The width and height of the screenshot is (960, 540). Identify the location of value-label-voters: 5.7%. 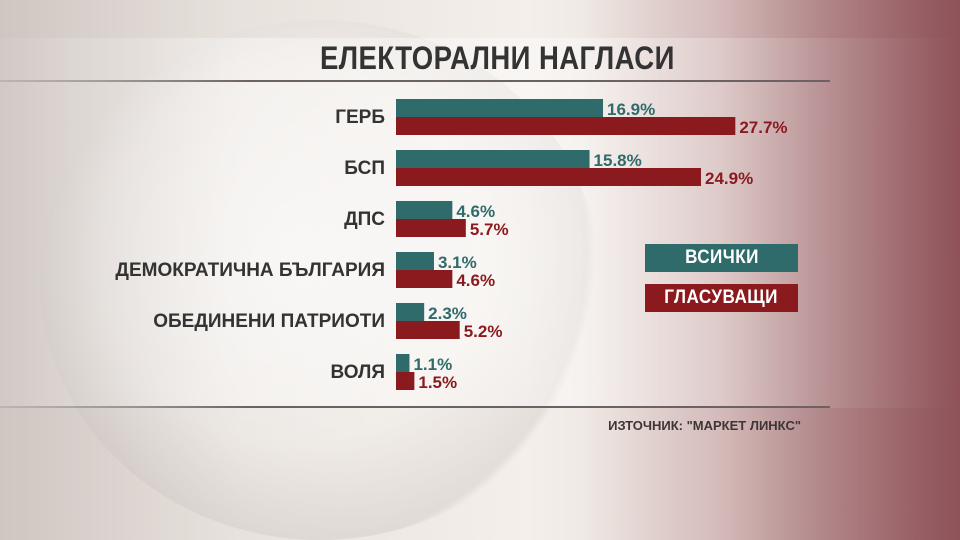
(489, 229).